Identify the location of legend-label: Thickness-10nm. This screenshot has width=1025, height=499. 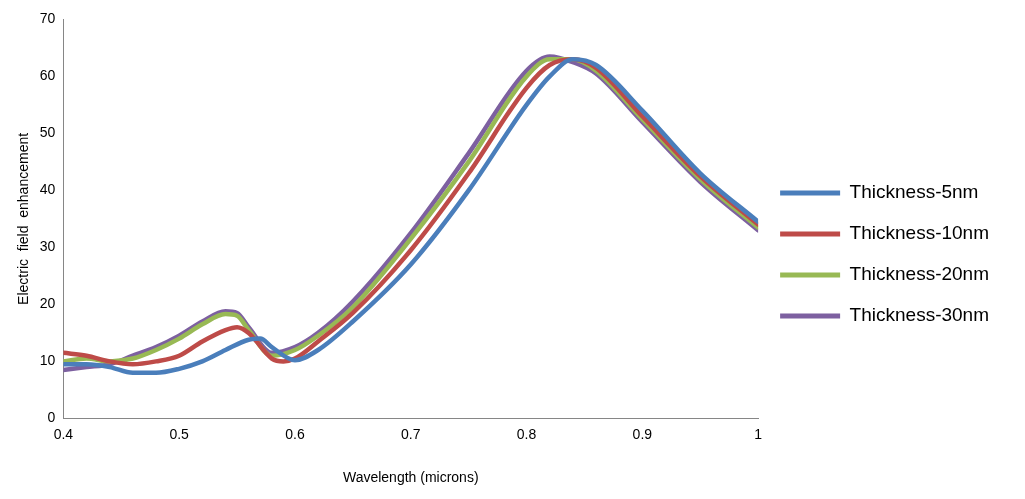
(919, 233).